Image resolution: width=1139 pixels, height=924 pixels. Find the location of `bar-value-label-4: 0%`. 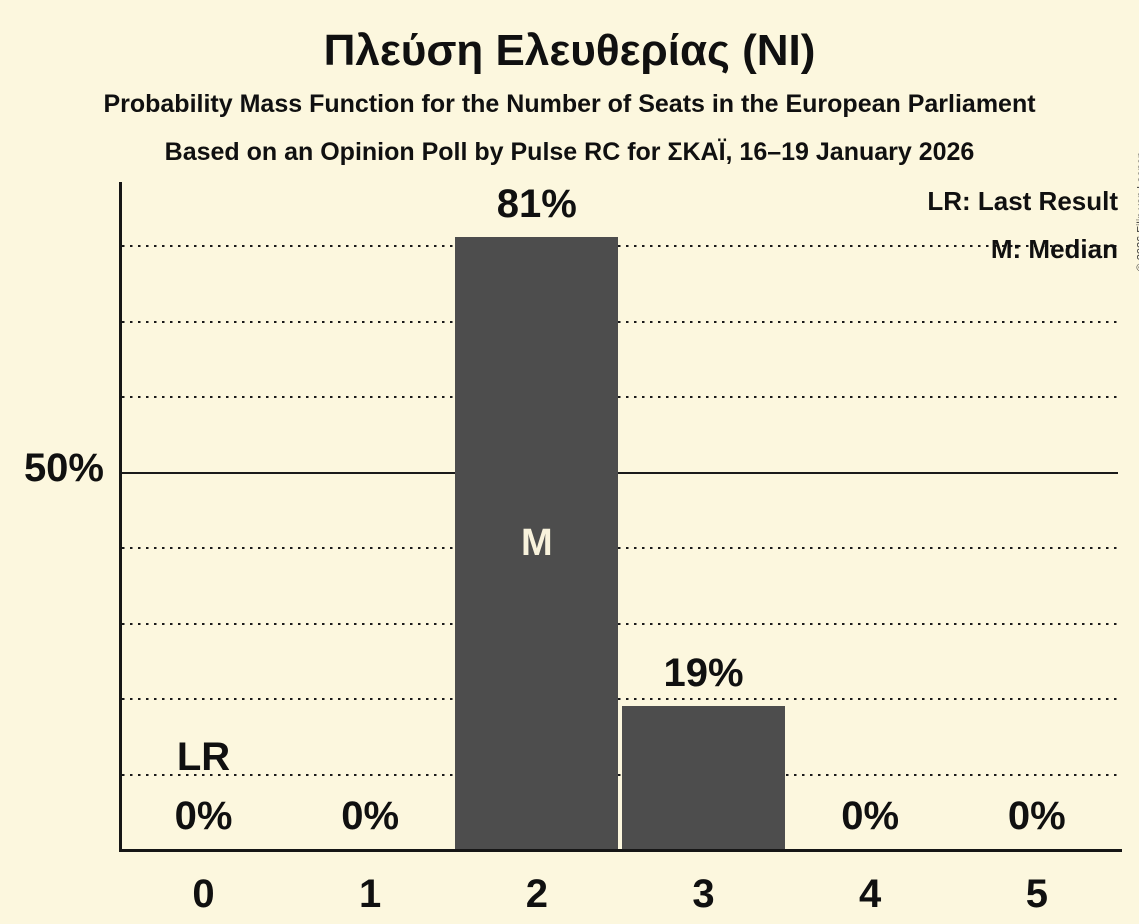

bar-value-label-4: 0% is located at coordinates (870, 816).